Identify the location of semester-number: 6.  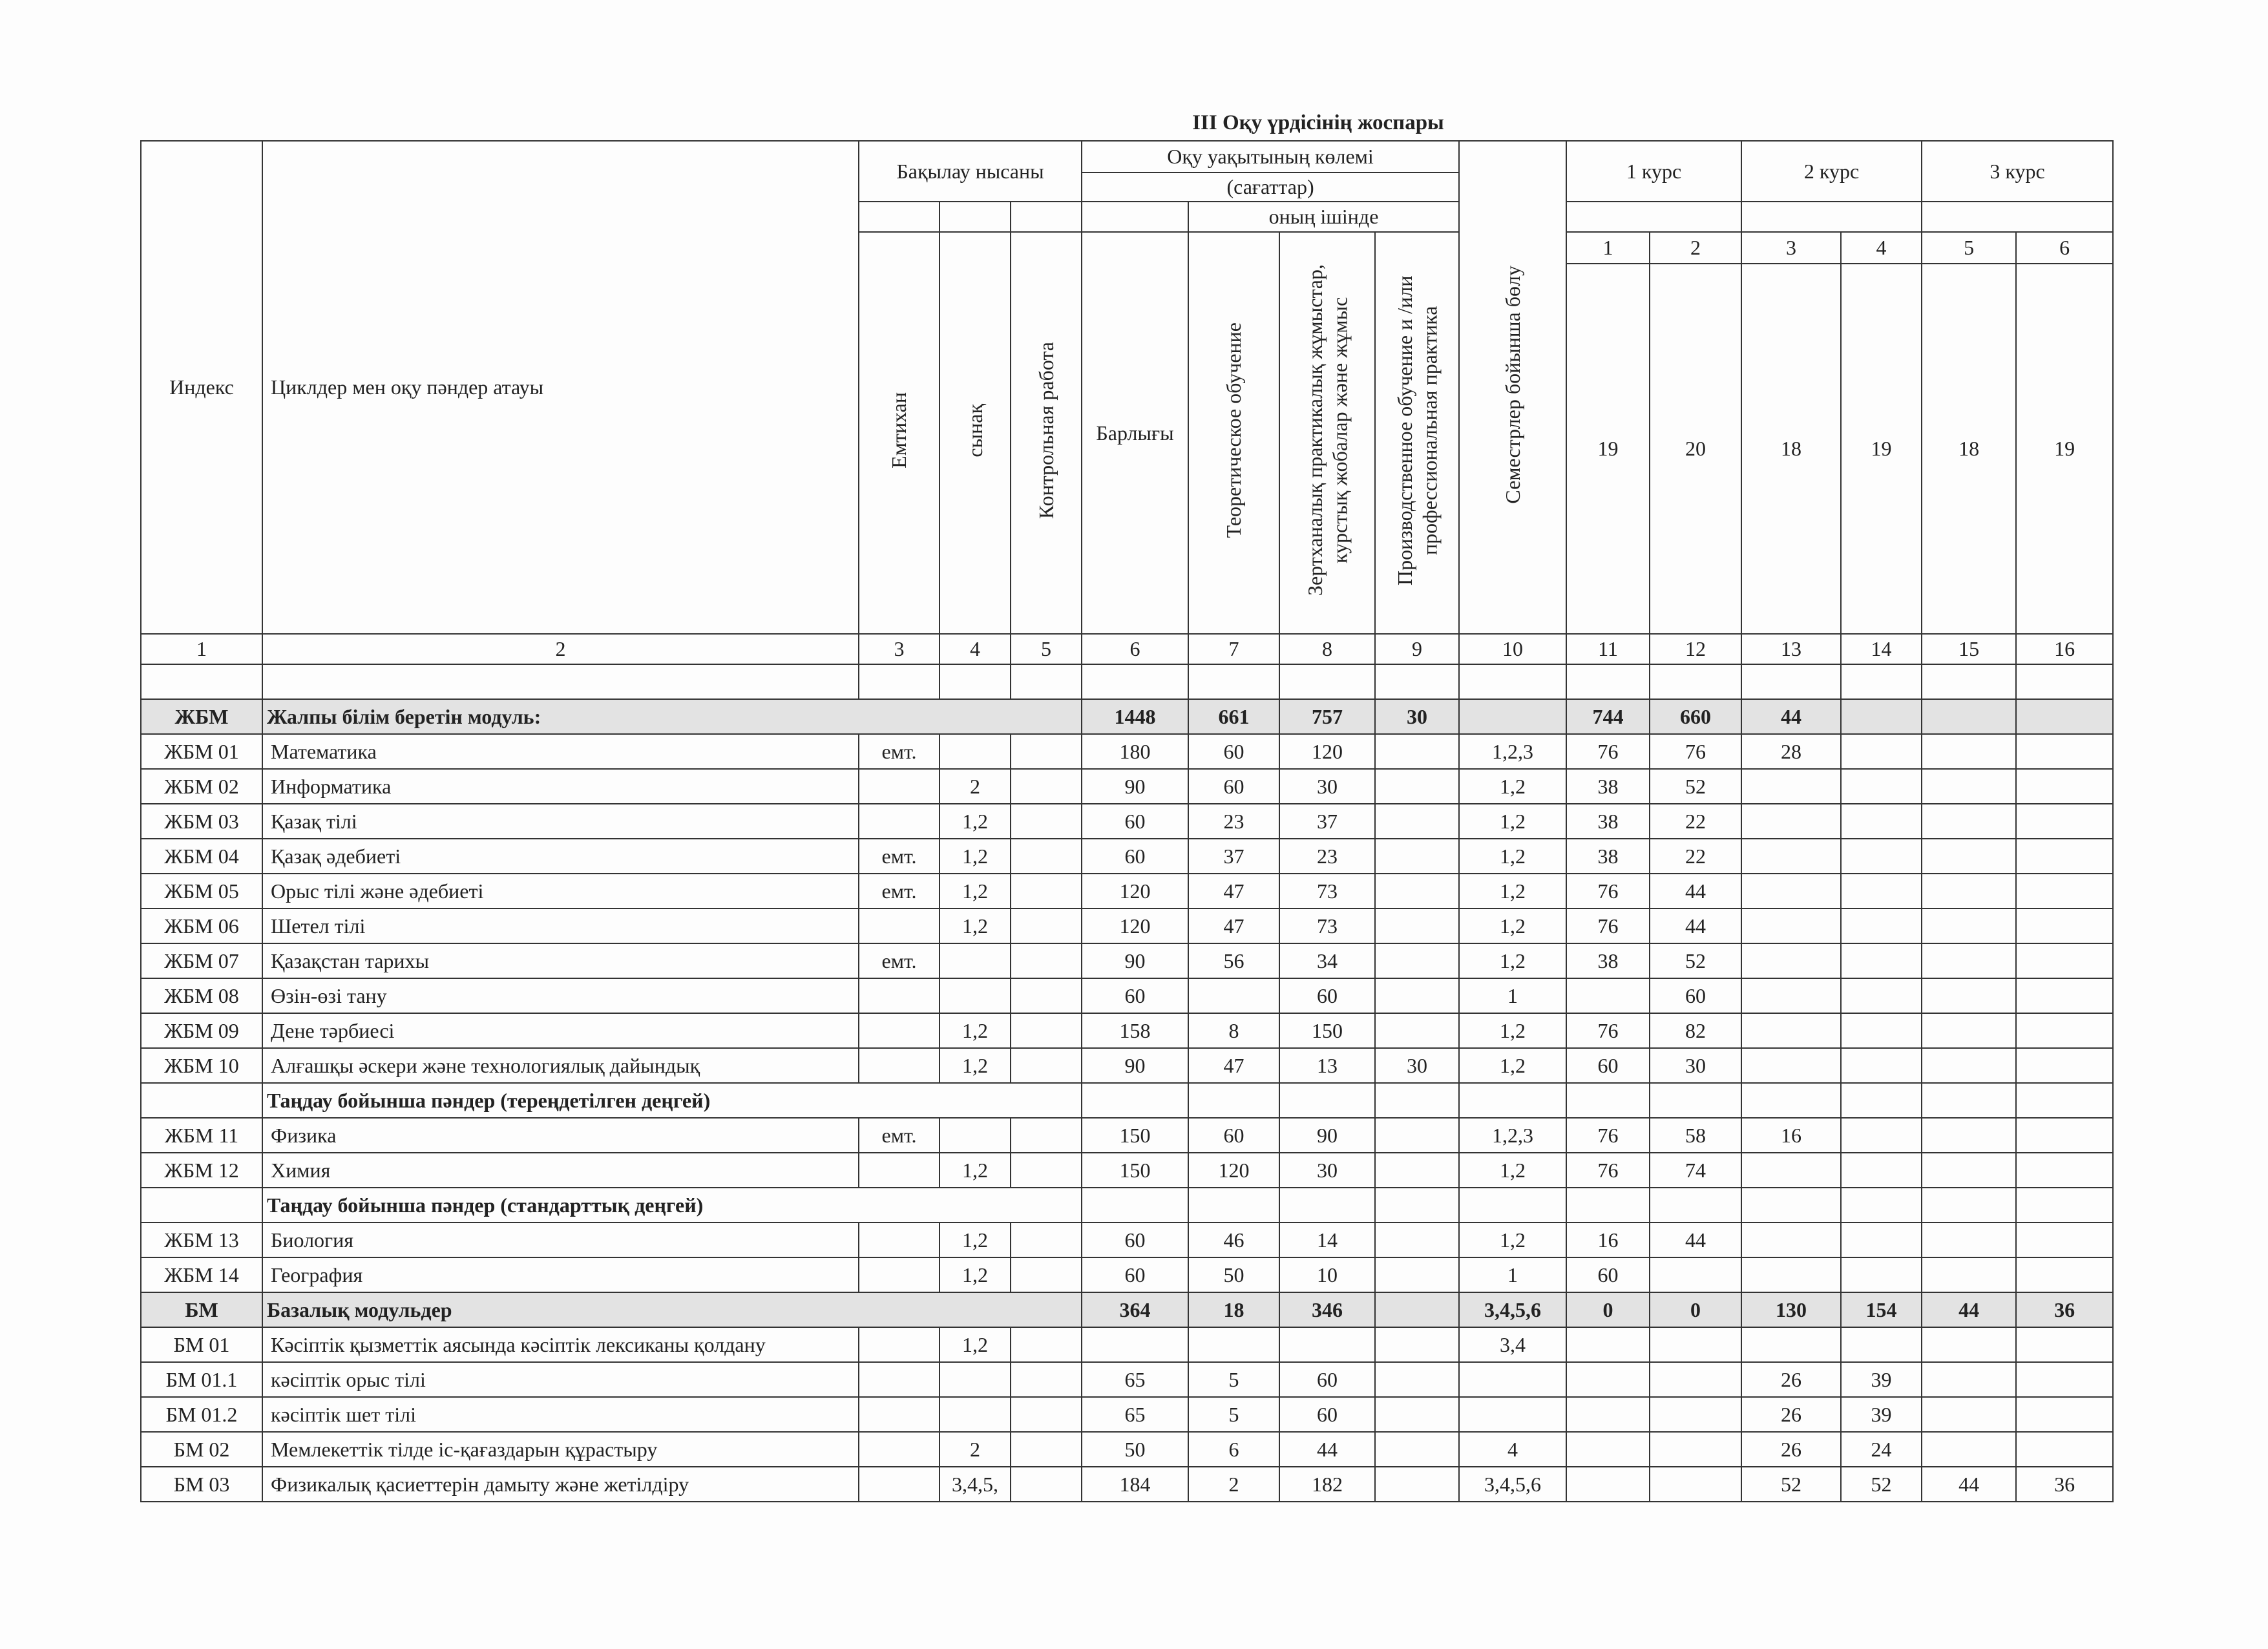
(2064, 248).